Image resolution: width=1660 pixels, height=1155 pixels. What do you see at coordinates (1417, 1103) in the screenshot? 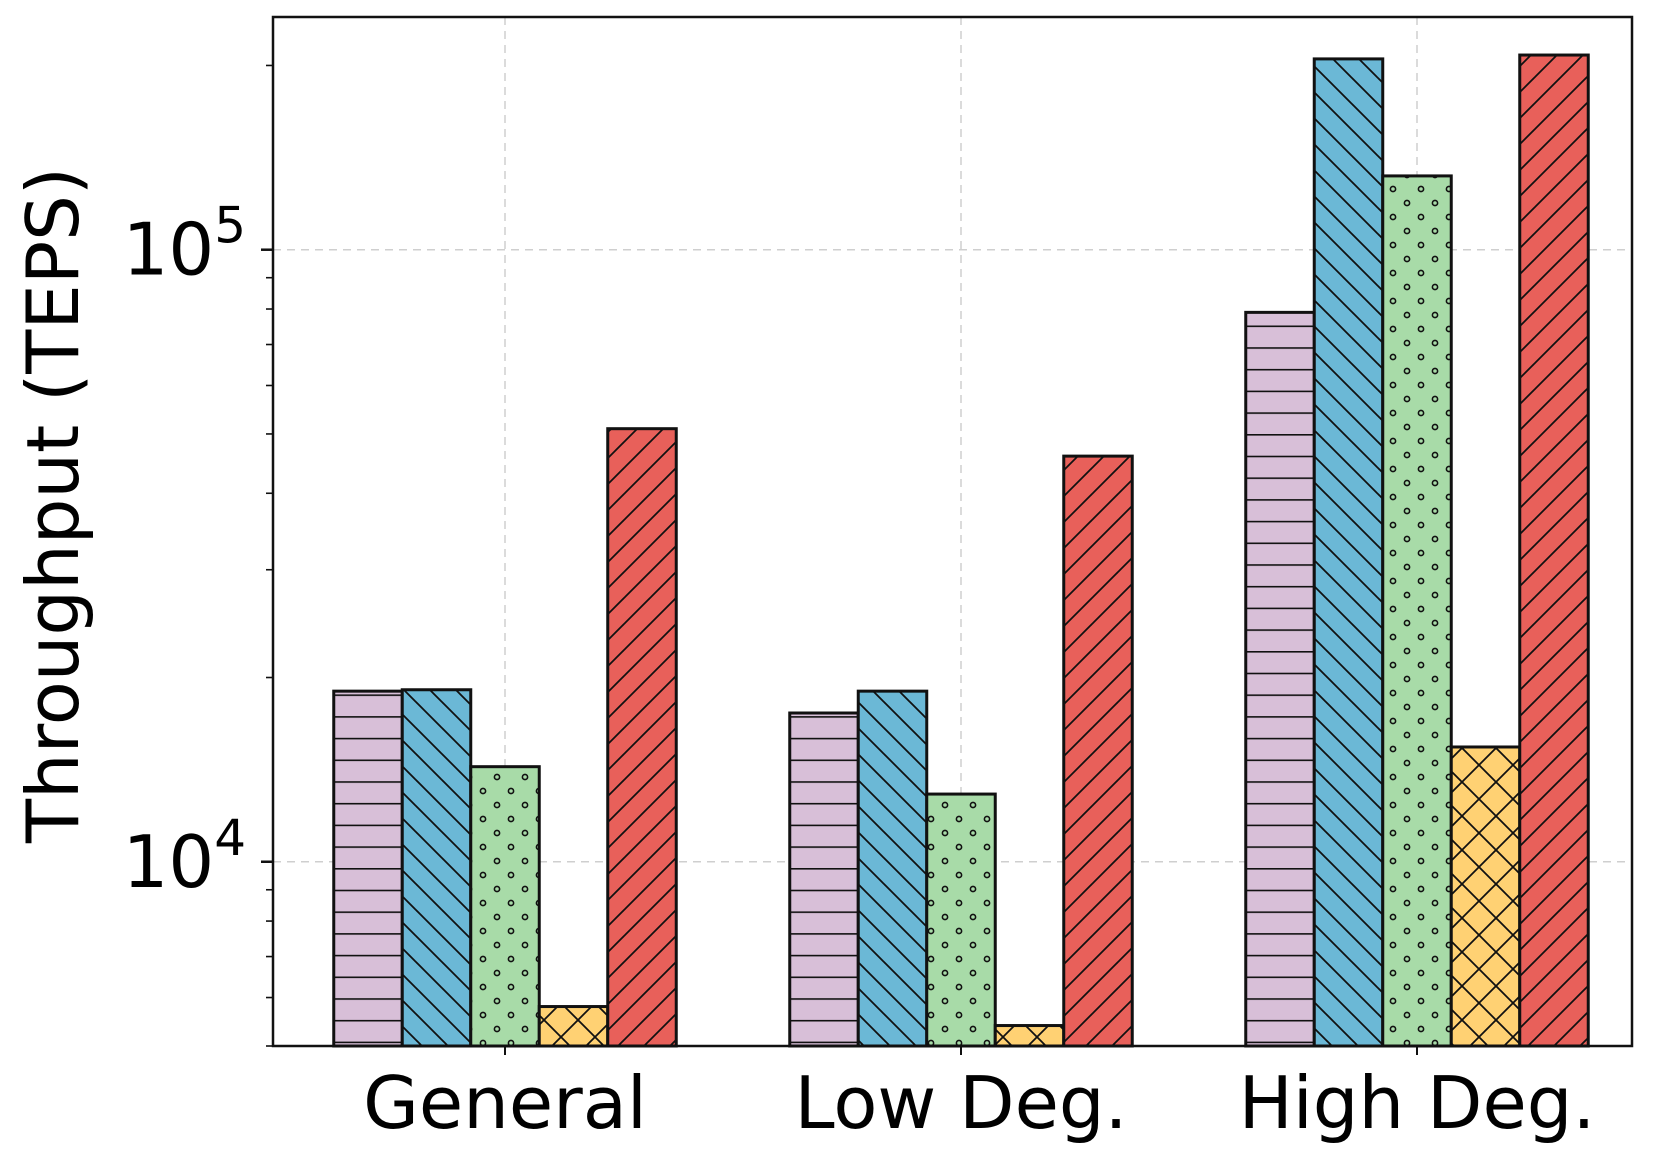
I see `x-tick-label: High Deg.` at bounding box center [1417, 1103].